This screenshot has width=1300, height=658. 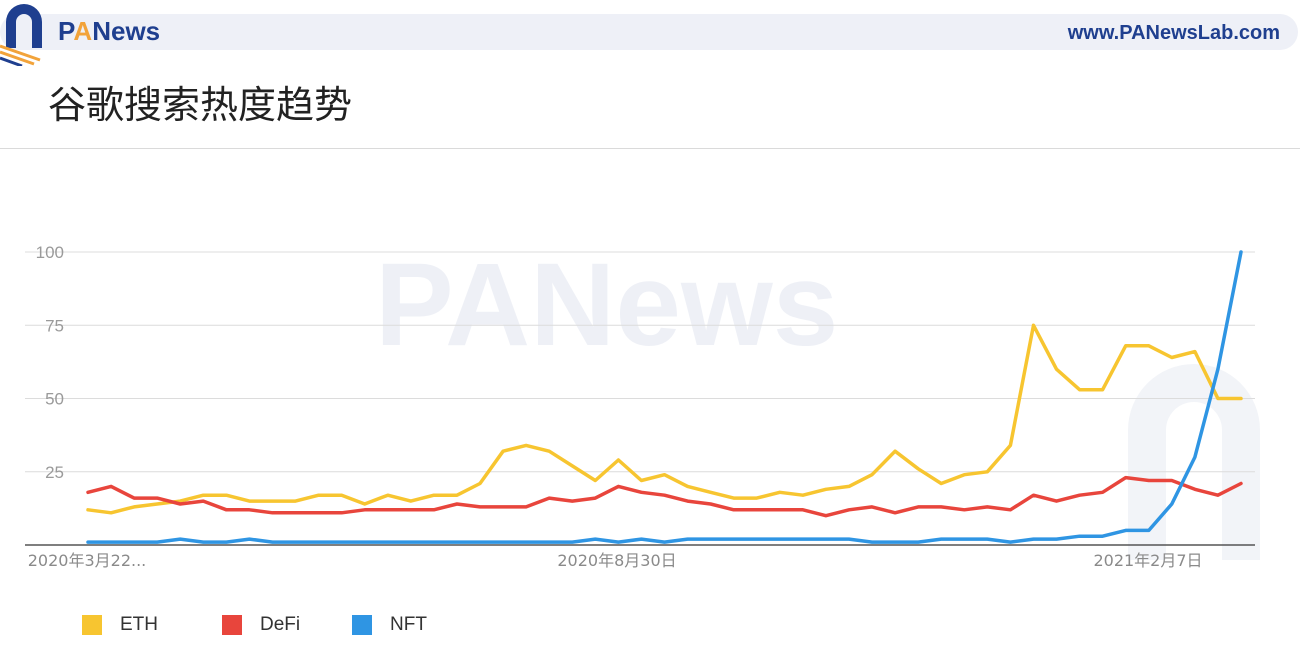 I want to click on x-axis-ticks: 2020年3月22... 2020年8月30日 2021年2月7日, so click(x=615, y=560).